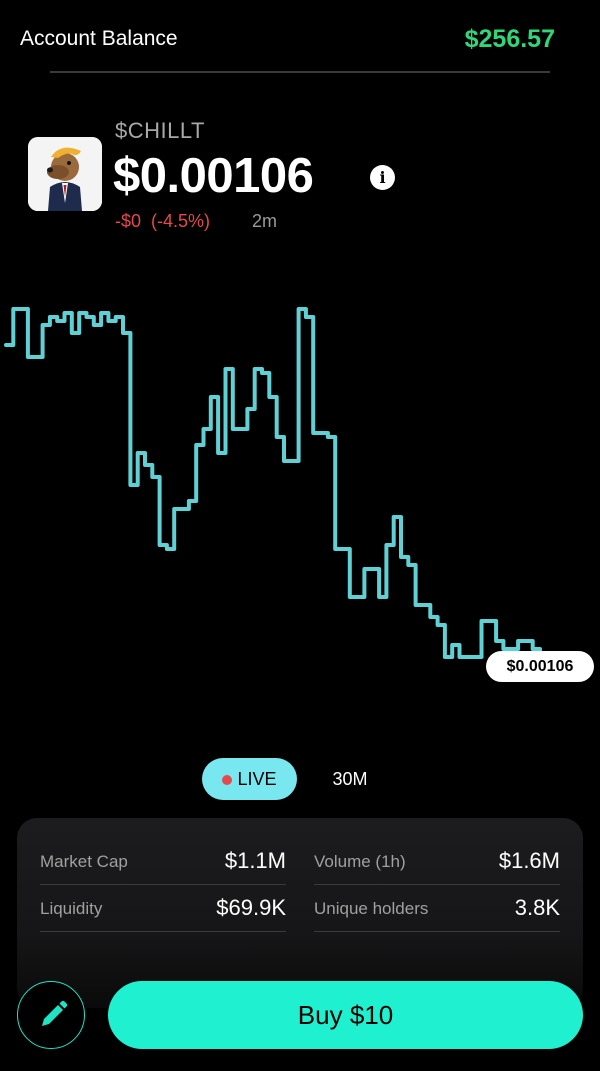 The height and width of the screenshot is (1071, 600). I want to click on stat-label: Volume (1h), so click(360, 861).